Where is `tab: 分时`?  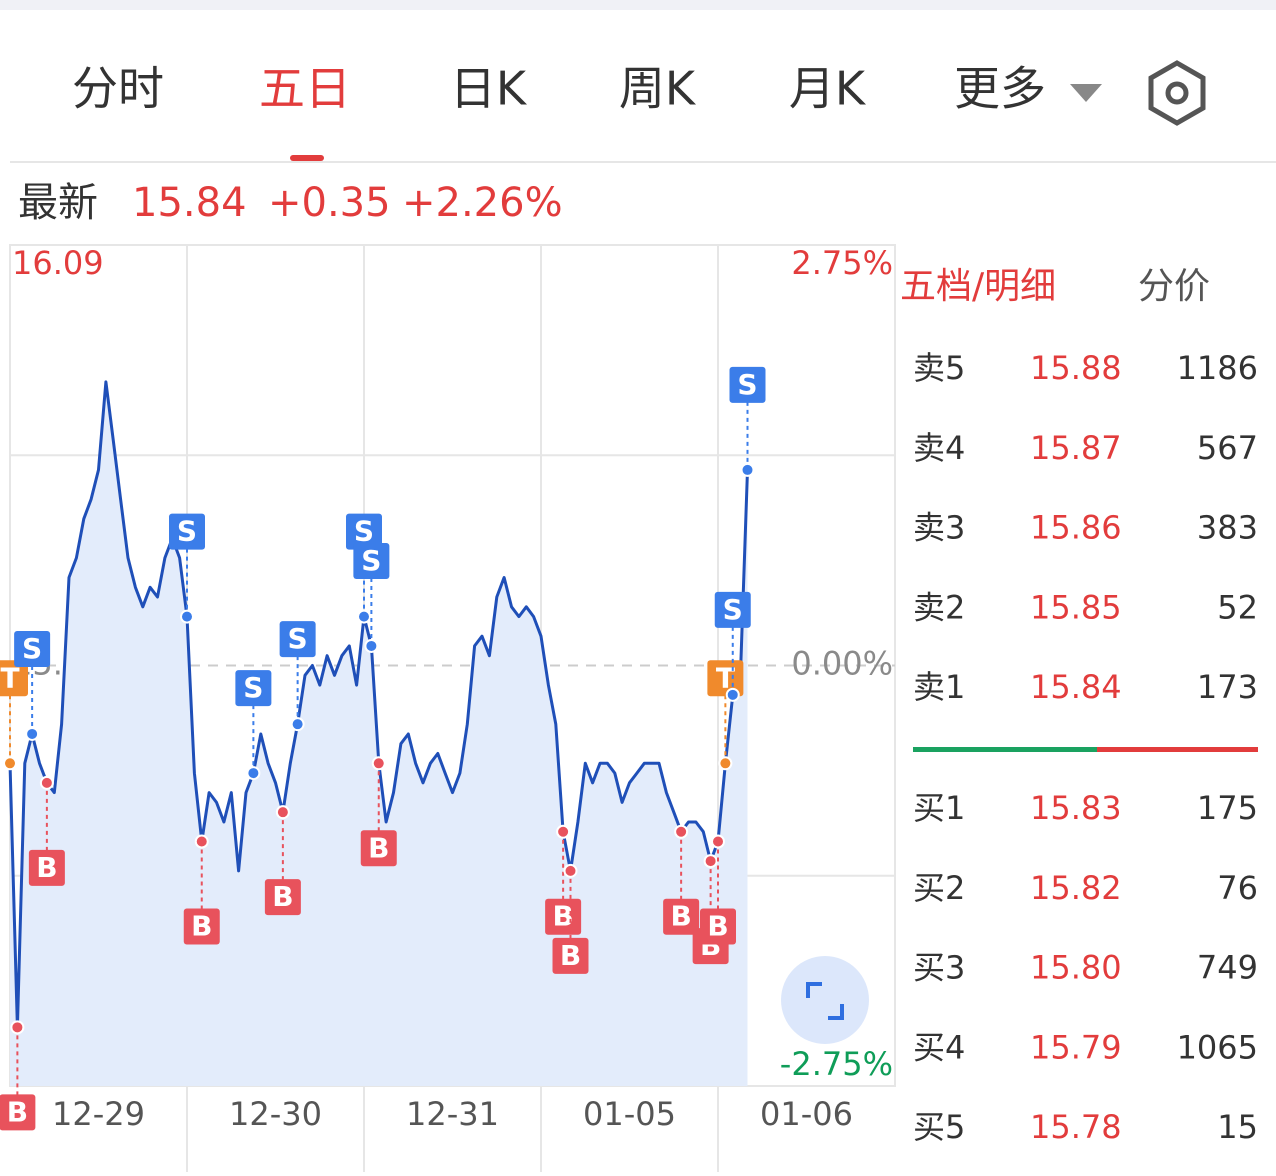
tab: 分时 is located at coordinates (118, 89).